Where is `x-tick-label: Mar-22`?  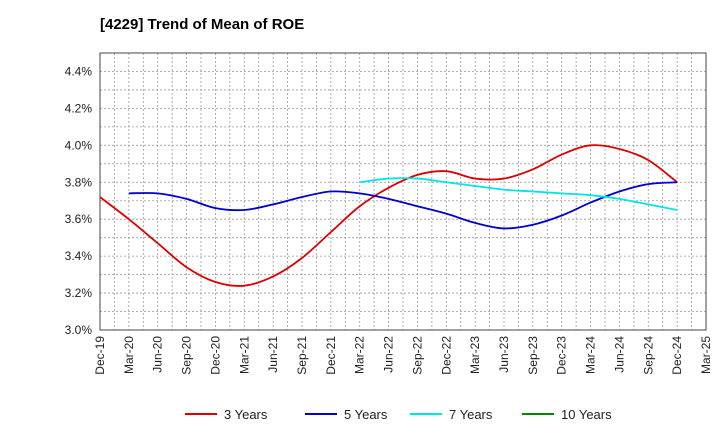
x-tick-label: Mar-22 is located at coordinates (360, 355).